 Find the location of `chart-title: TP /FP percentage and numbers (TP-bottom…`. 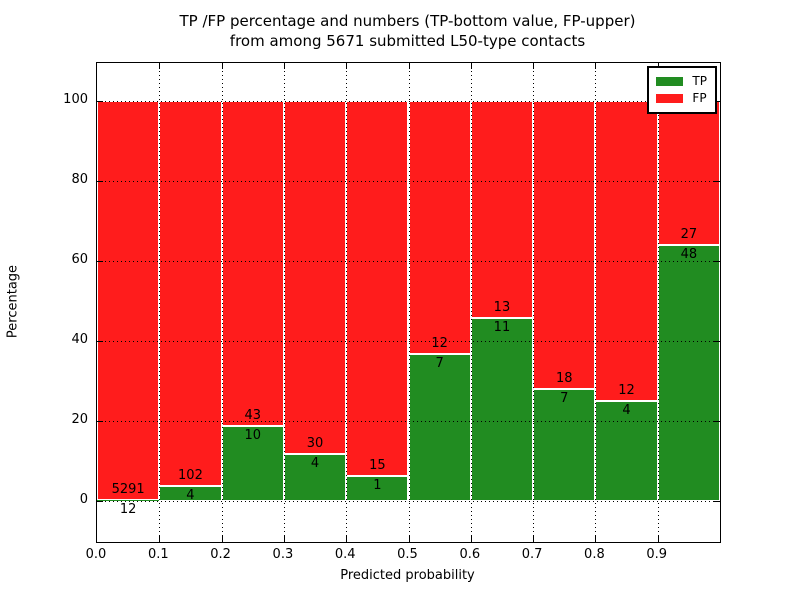

chart-title: TP /FP percentage and numbers (TP-bottom… is located at coordinates (407, 32).